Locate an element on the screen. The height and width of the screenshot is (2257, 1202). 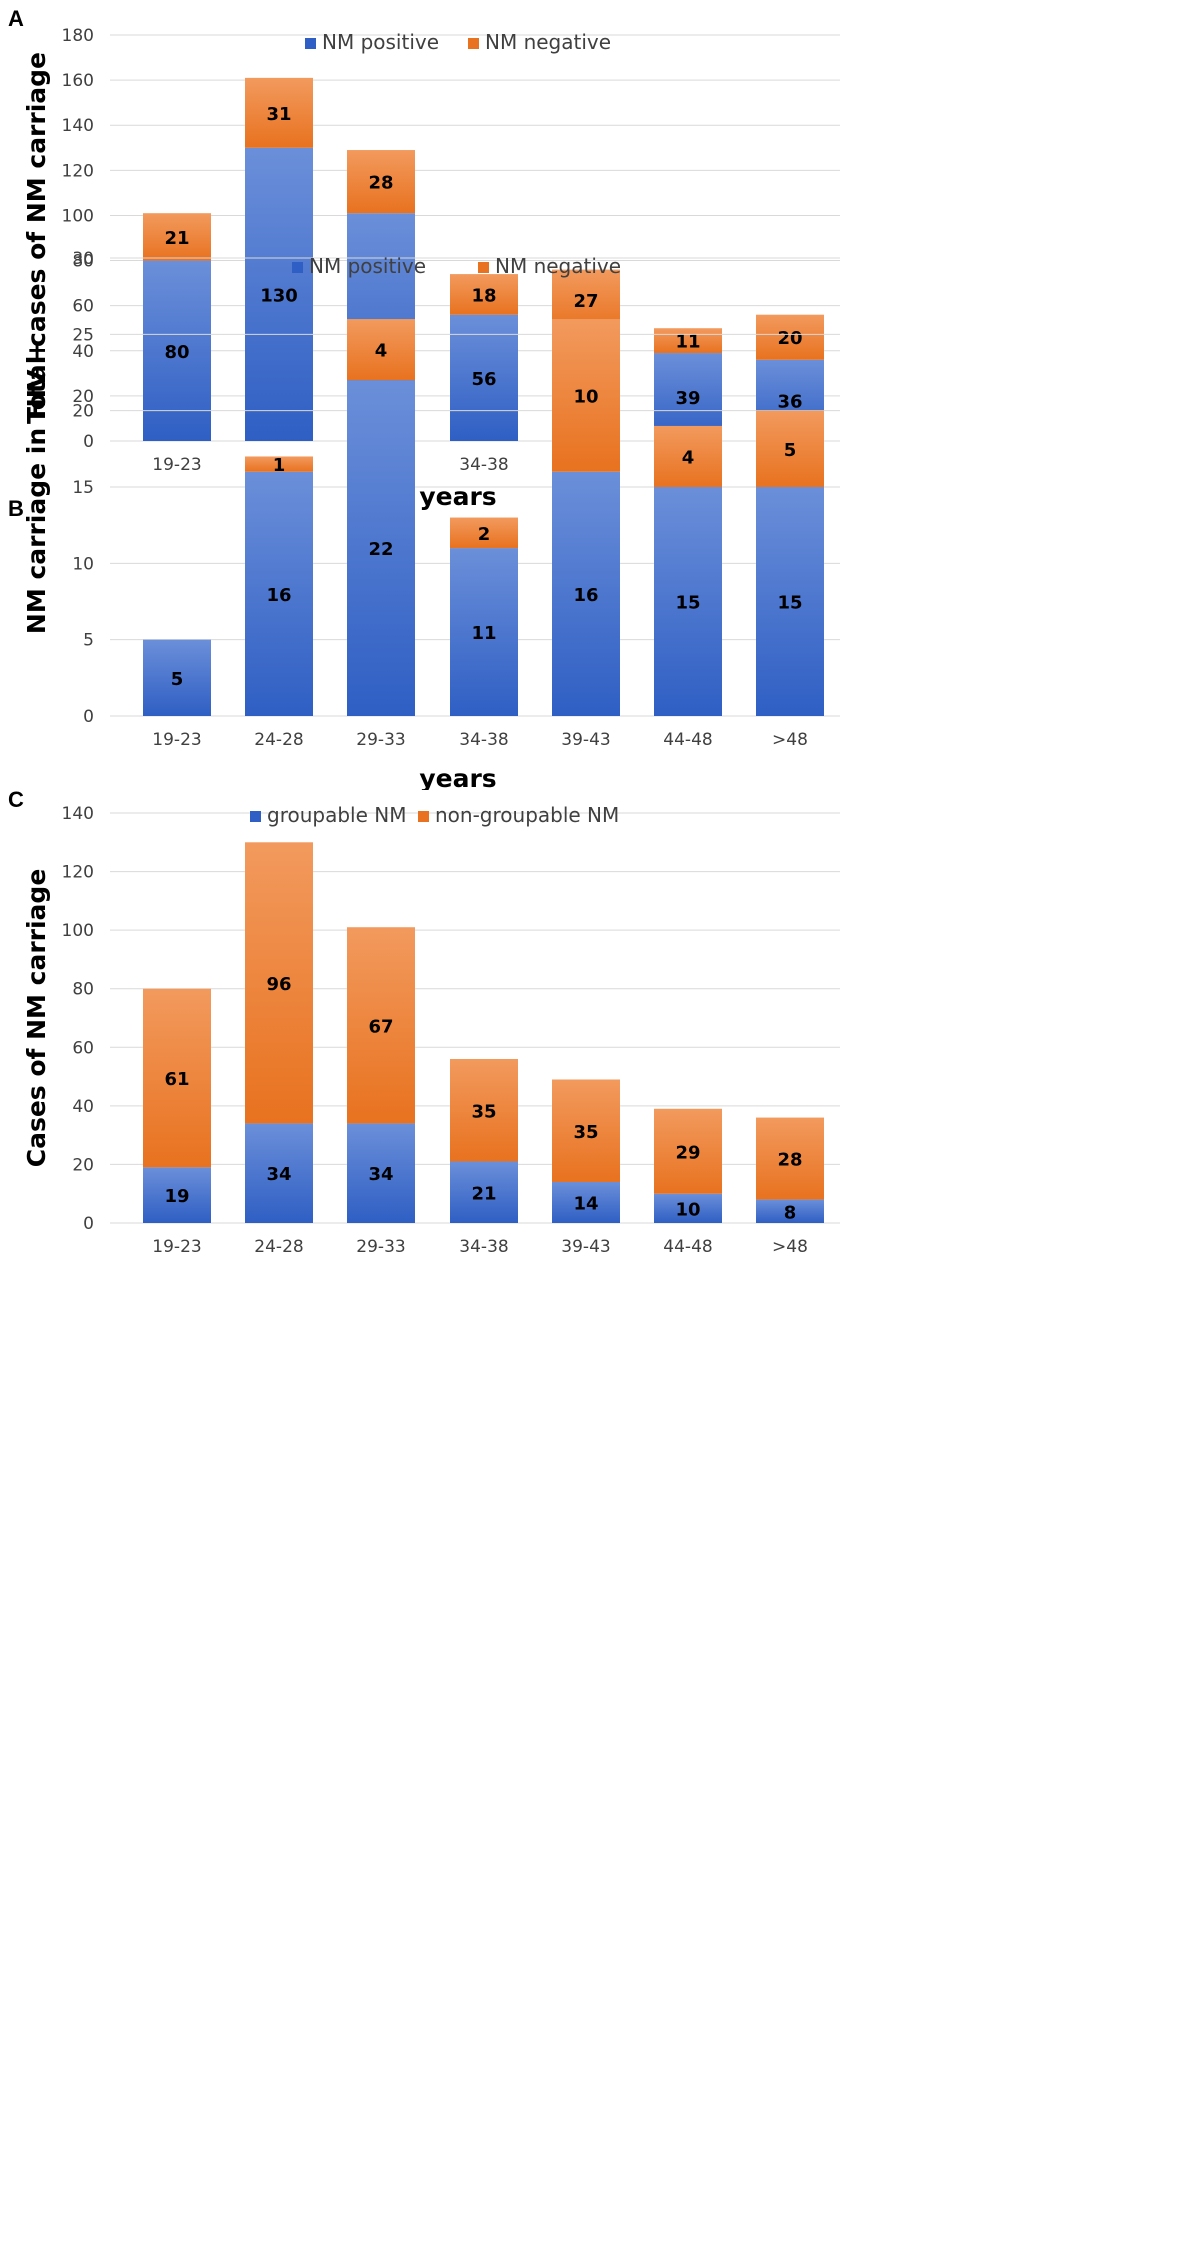
data-label: 80 is located at coordinates (176, 352).